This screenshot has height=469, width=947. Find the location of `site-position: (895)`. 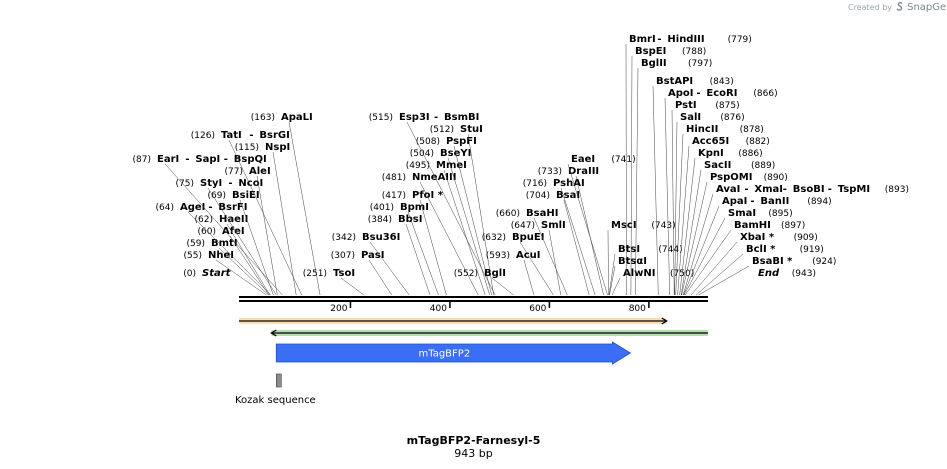

site-position: (895) is located at coordinates (780, 214).